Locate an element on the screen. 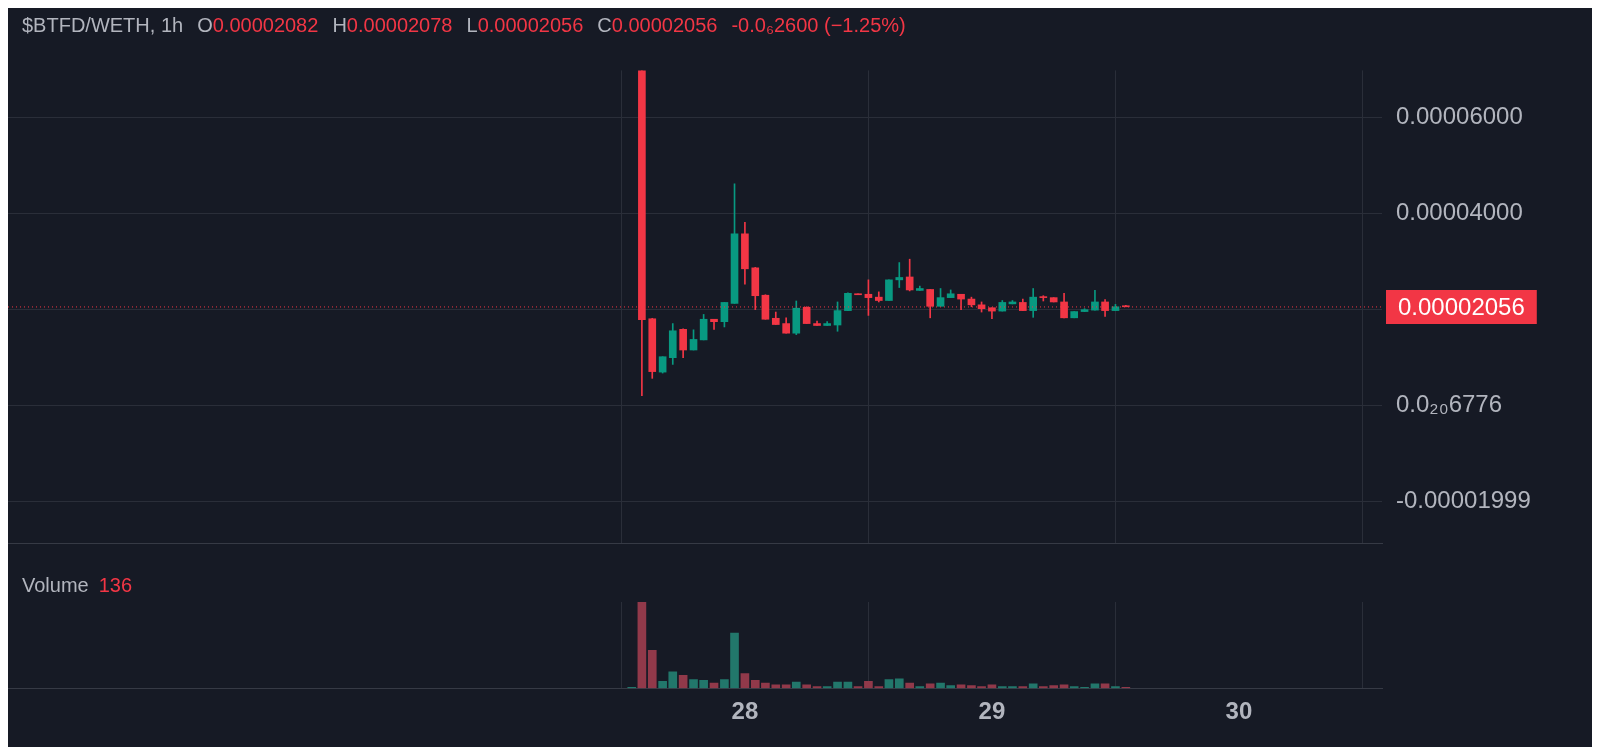 Image resolution: width=1600 pixels, height=749 pixels. text: O0.00002082 is located at coordinates (258, 25).